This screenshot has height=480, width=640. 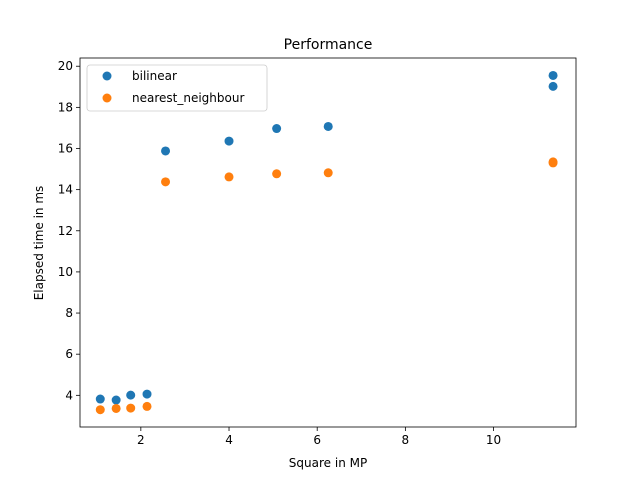 What do you see at coordinates (65, 190) in the screenshot?
I see `y-tick-label: 14` at bounding box center [65, 190].